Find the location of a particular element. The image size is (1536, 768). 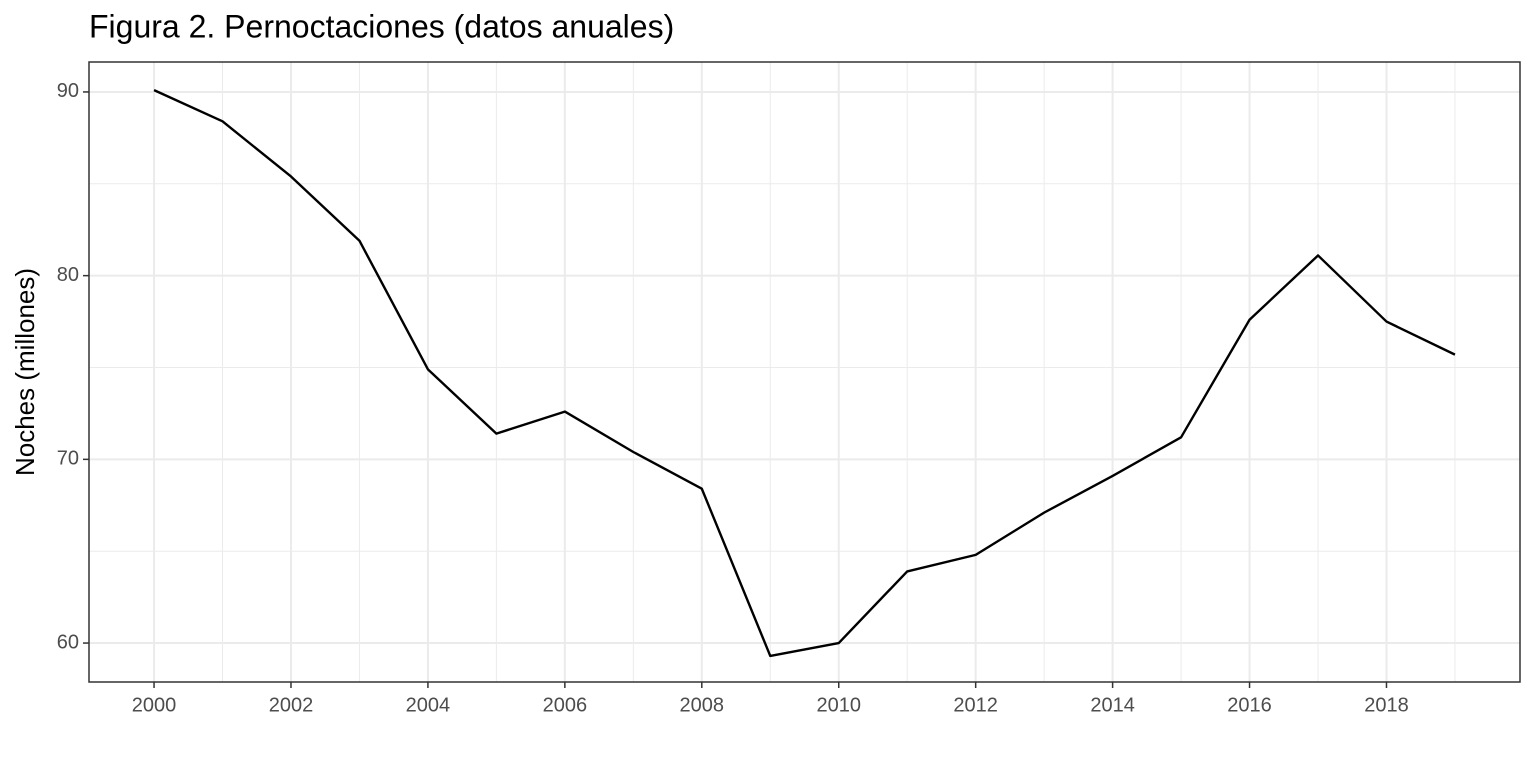

y-tick-label: 90 is located at coordinates (68, 91).